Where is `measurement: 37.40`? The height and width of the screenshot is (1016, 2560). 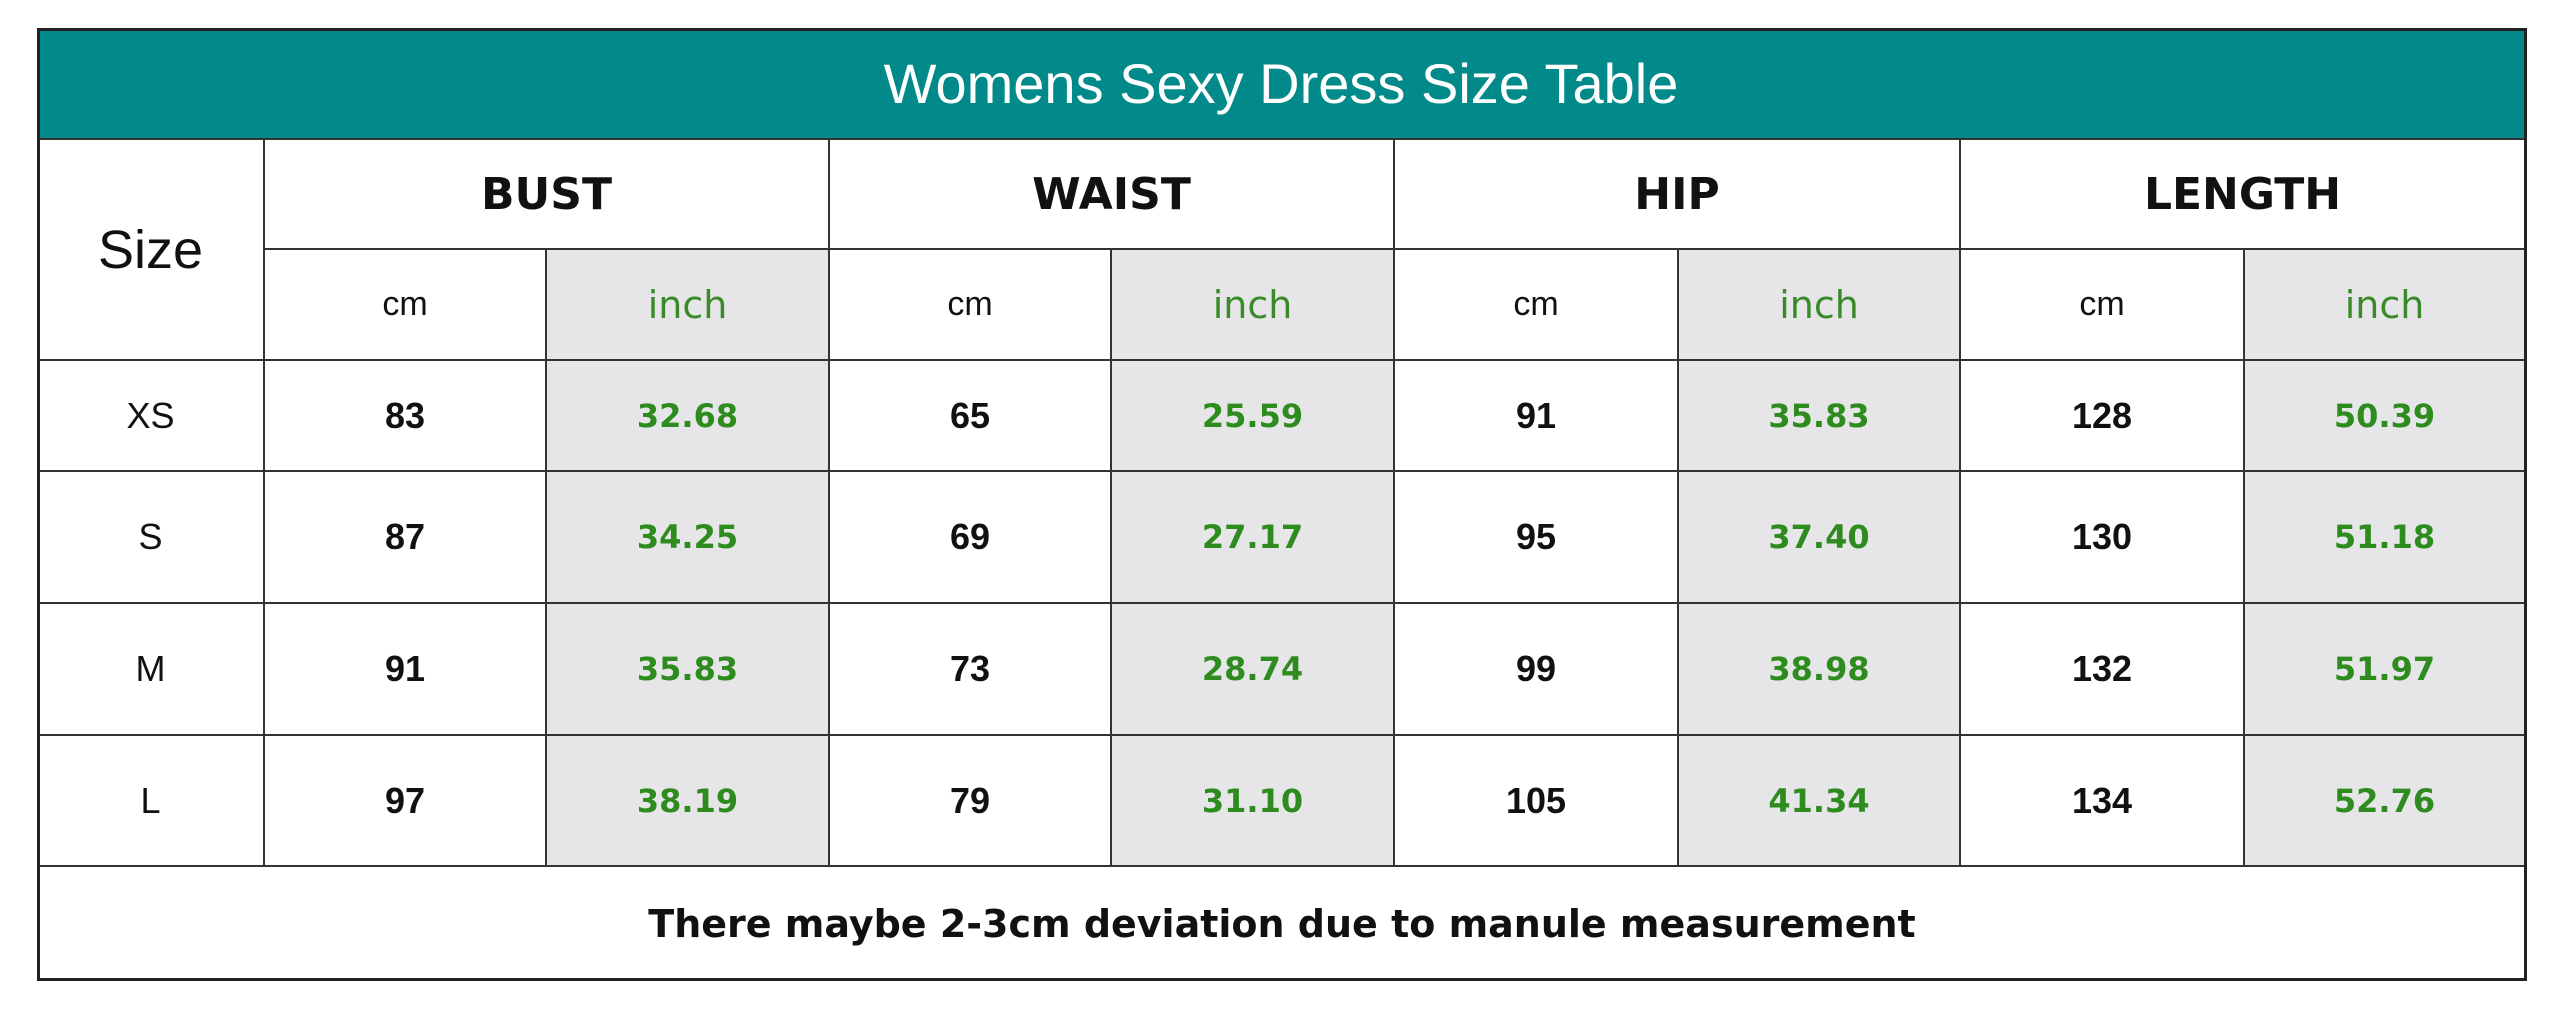 measurement: 37.40 is located at coordinates (1820, 538).